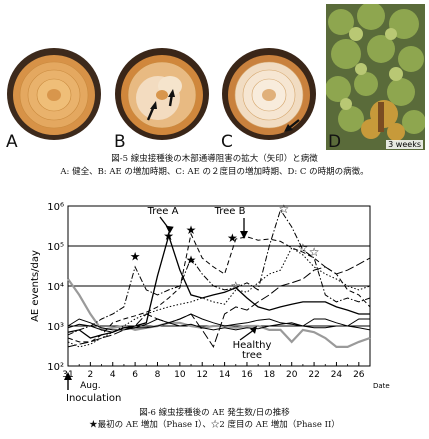  I want to click on inoculation-label: Inoculation, so click(93, 398).